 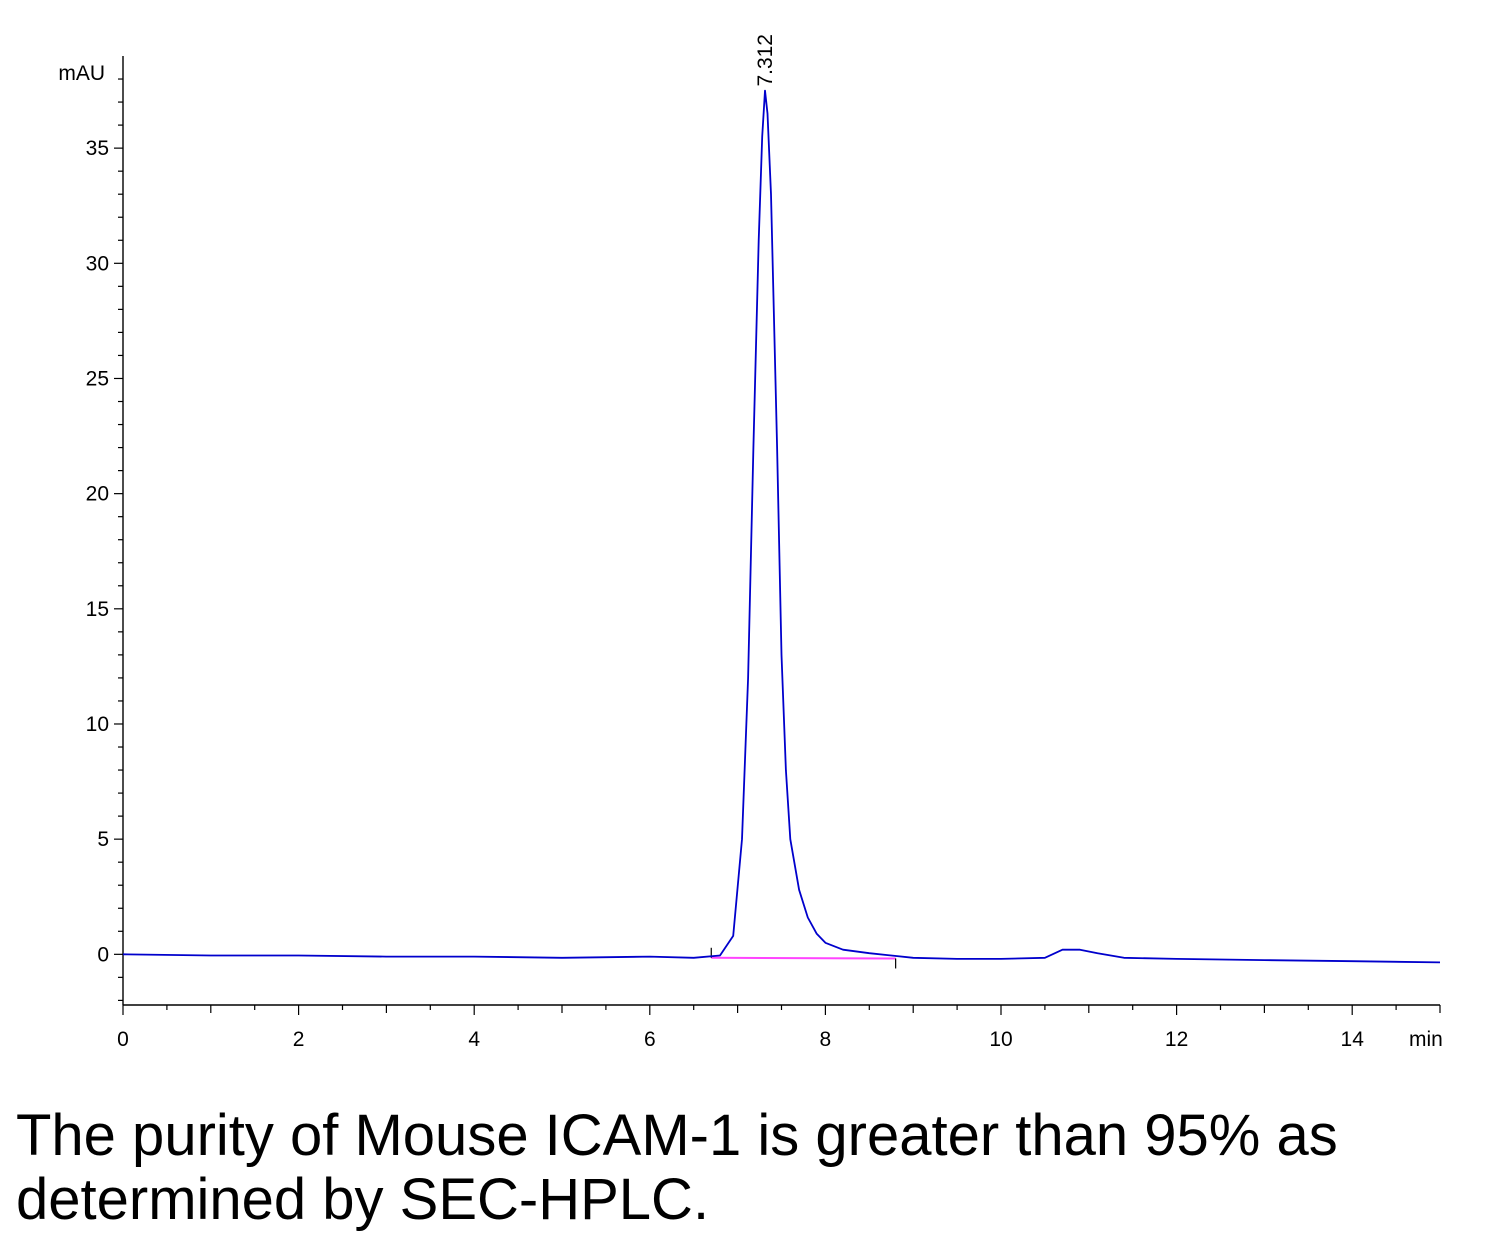 I want to click on x-axis-unit: min, so click(x=1426, y=1039).